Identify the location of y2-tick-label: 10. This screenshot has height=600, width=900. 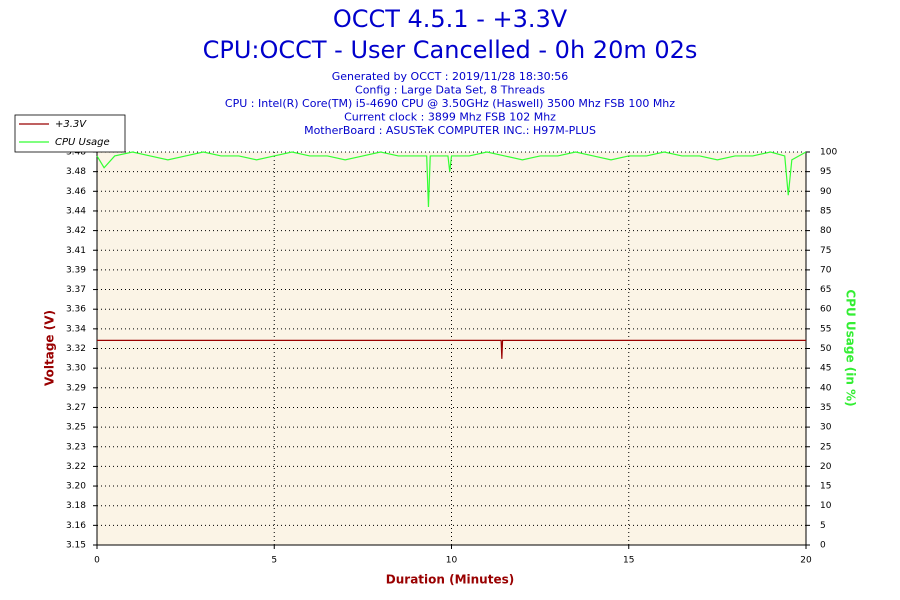
(826, 506).